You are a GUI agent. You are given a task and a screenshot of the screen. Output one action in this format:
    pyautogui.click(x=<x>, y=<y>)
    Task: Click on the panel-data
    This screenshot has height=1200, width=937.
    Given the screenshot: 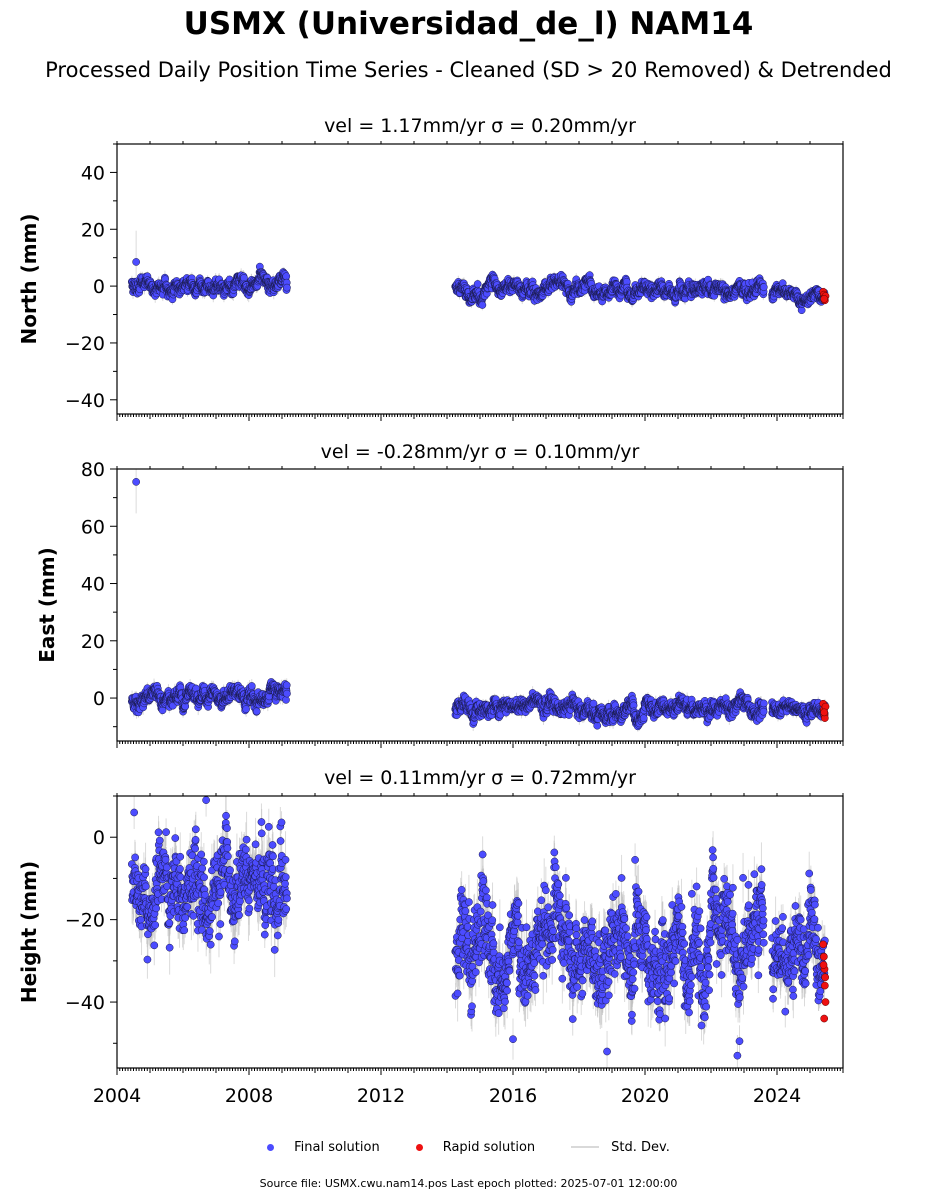 What is the action you would take?
    pyautogui.click(x=479, y=272)
    